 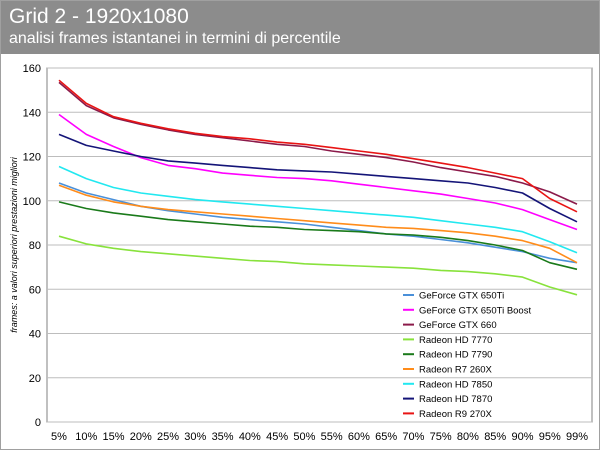 What do you see at coordinates (455, 355) in the screenshot?
I see `legend-label: Radeon HD 7790` at bounding box center [455, 355].